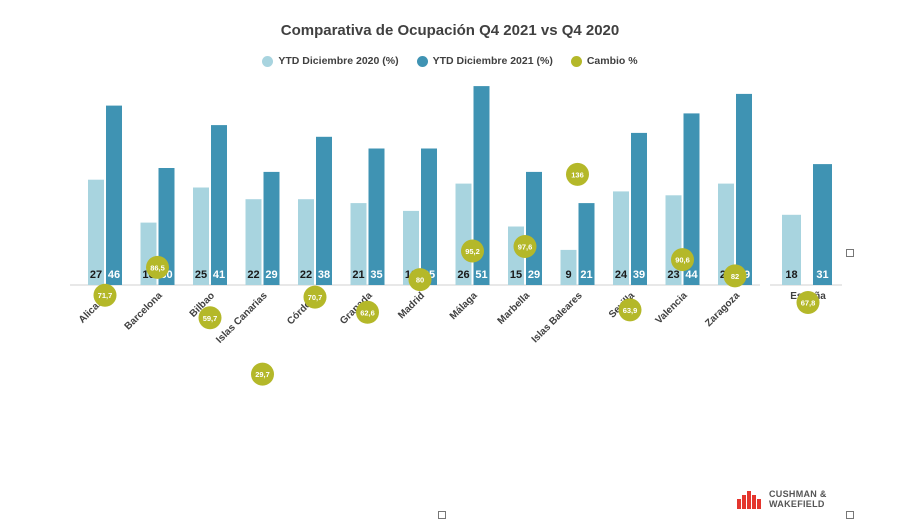 The width and height of the screenshot is (900, 519). I want to click on legend-item-2021: YTD Diciembre 2021 (%), so click(484, 61).